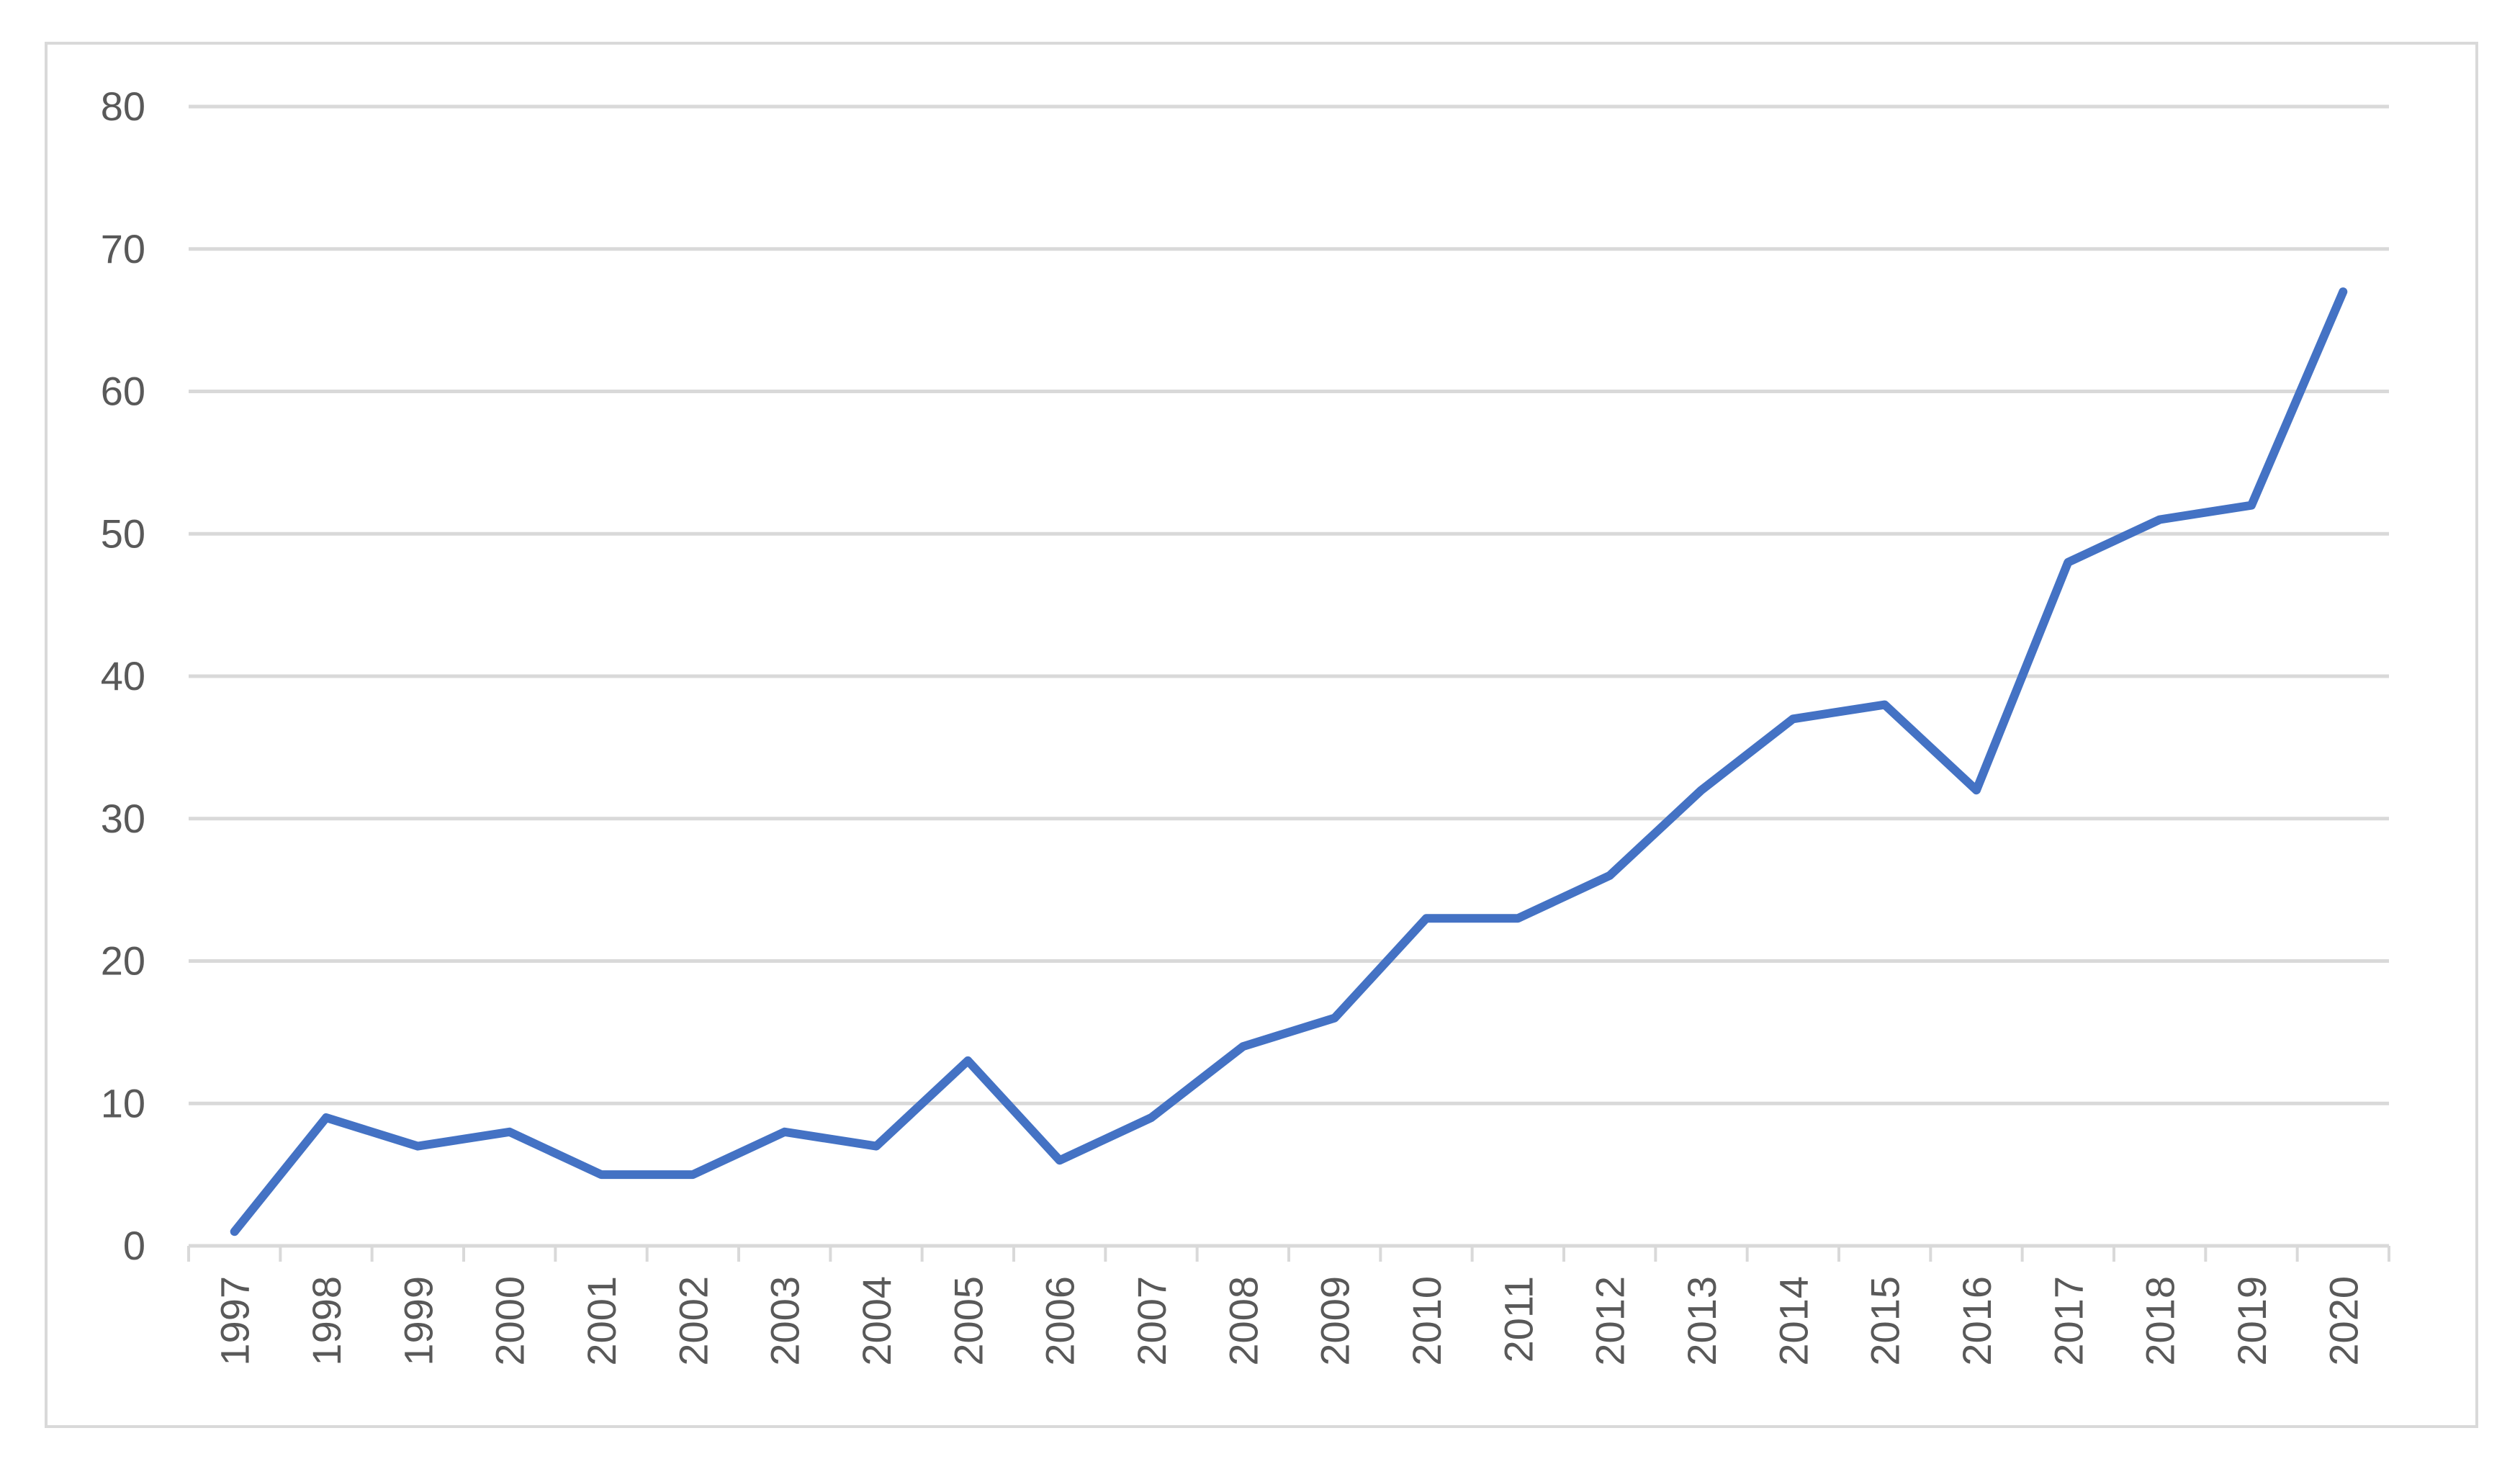 The width and height of the screenshot is (2520, 1477). I want to click on x-tick-label-2006: 2006, so click(1060, 1321).